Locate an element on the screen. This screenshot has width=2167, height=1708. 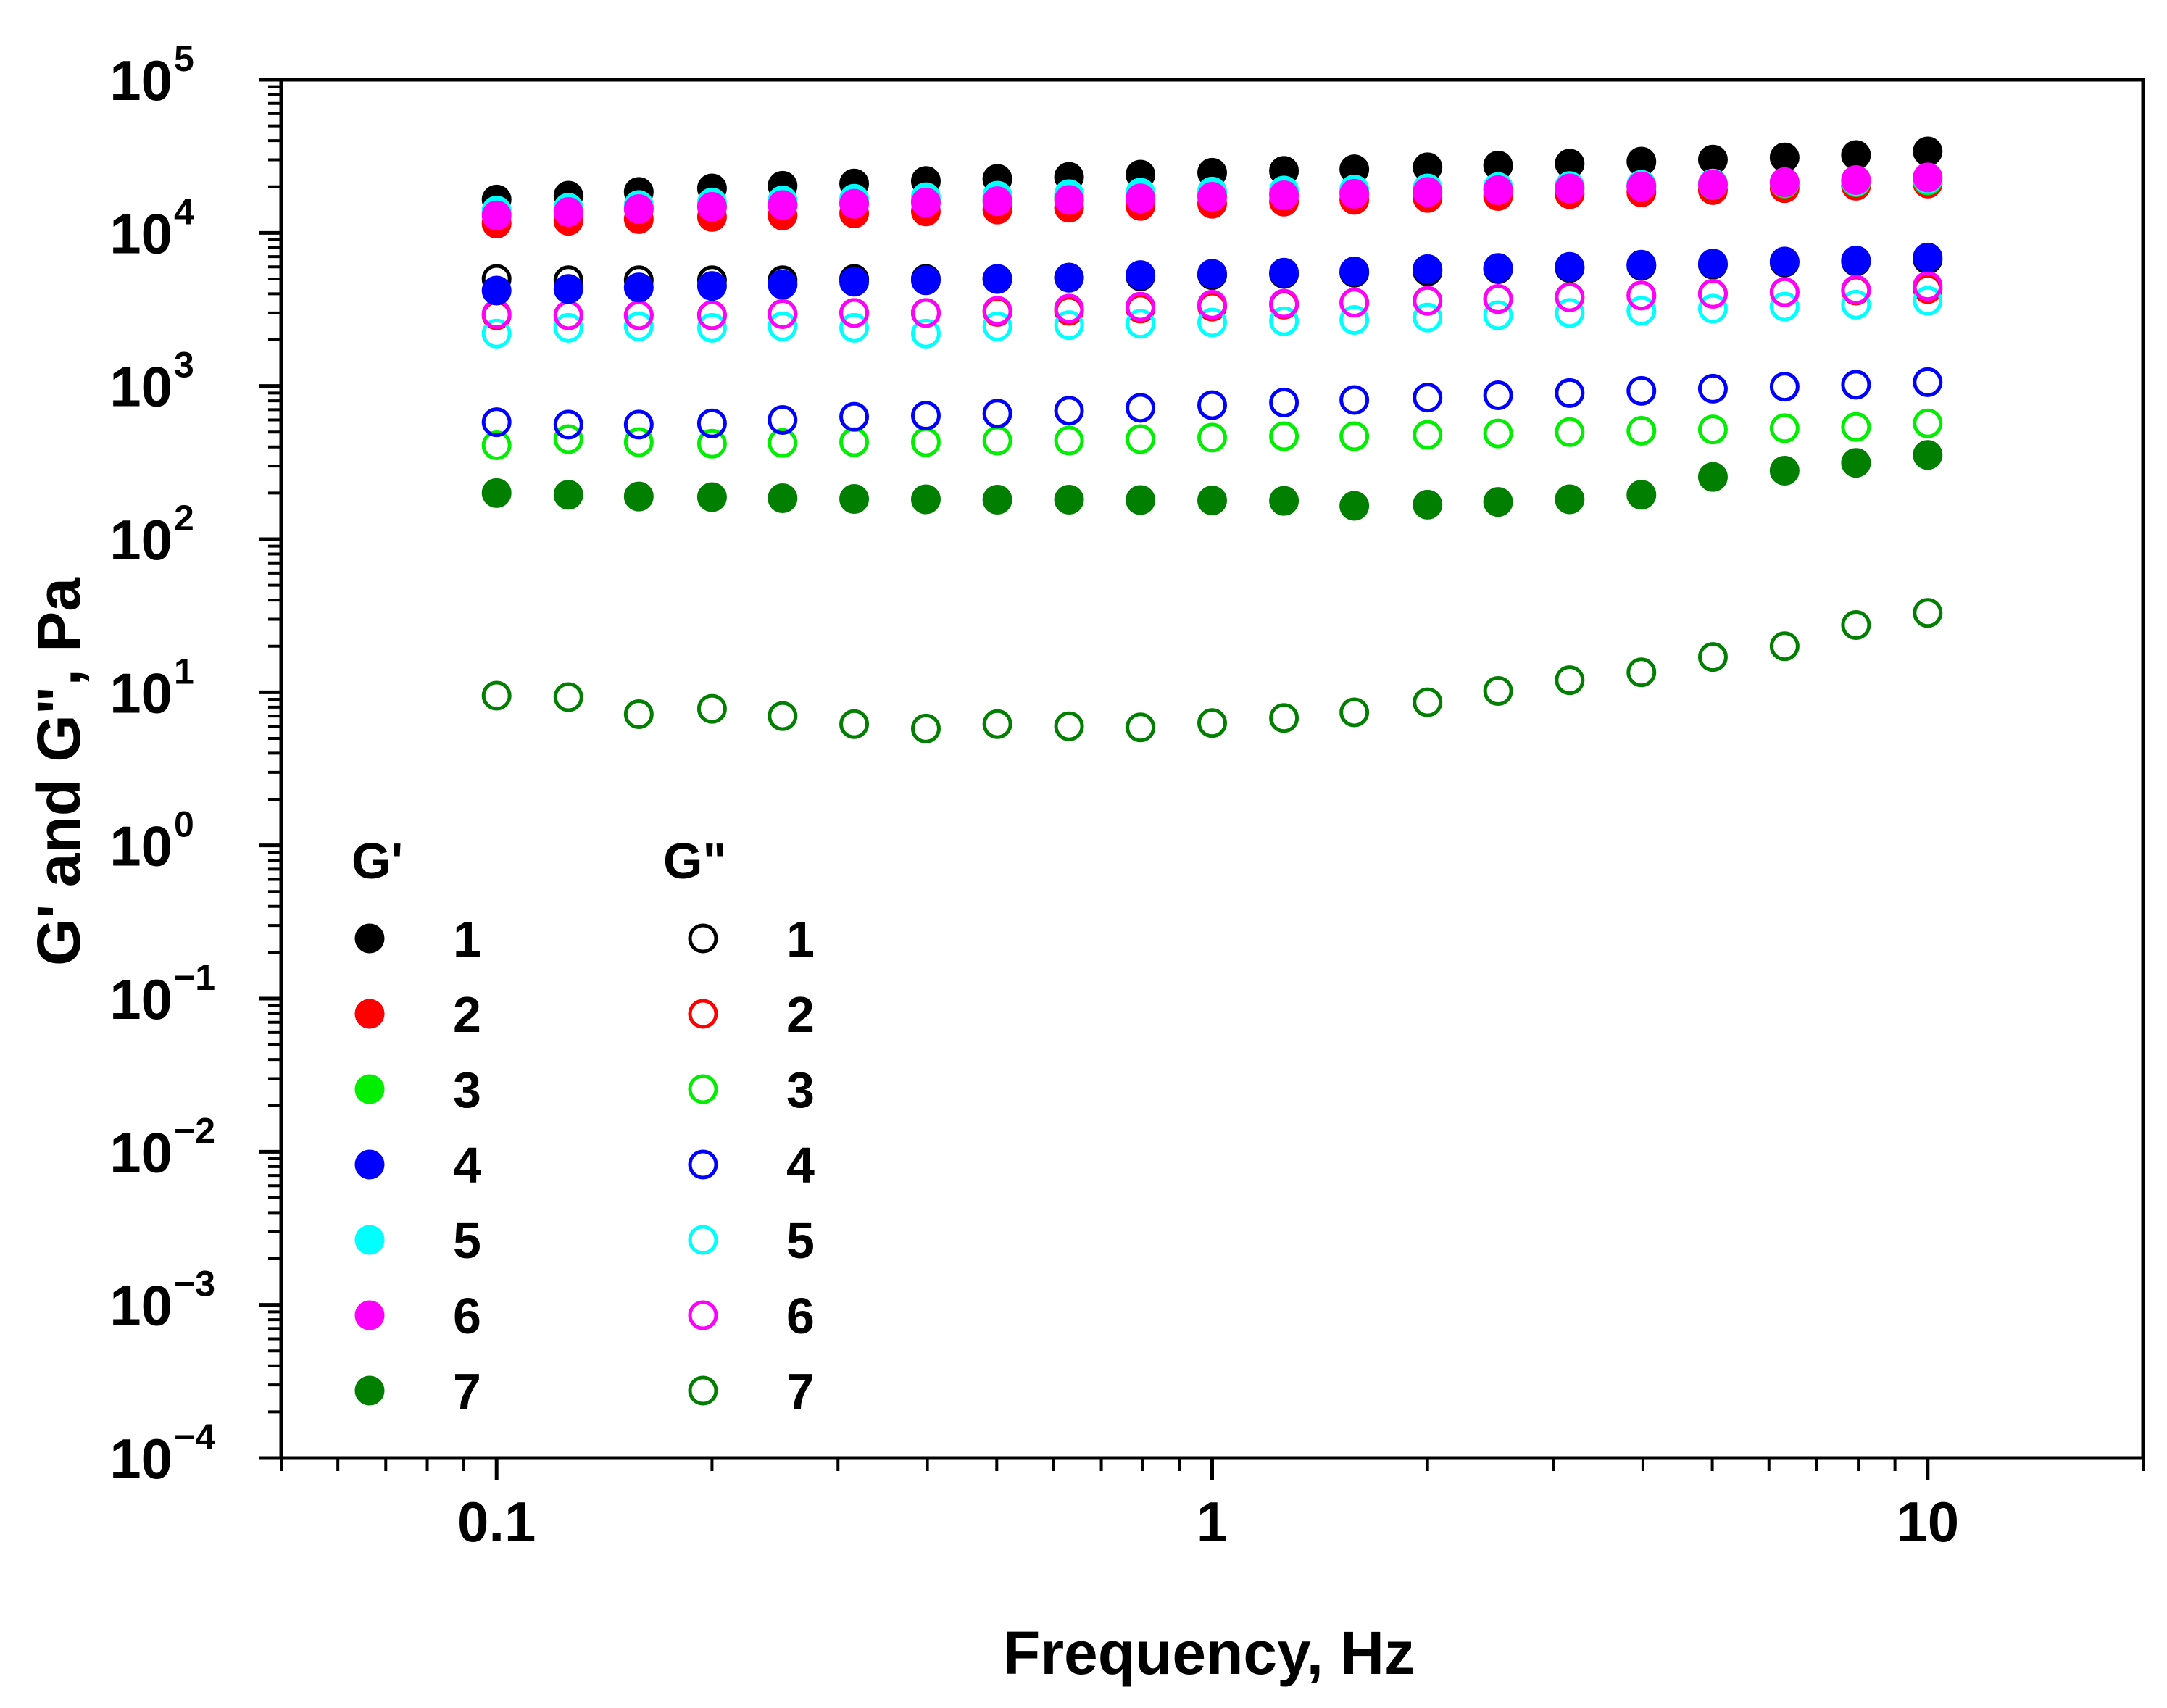
y-tick-exponent: 5 is located at coordinates (184, 59).